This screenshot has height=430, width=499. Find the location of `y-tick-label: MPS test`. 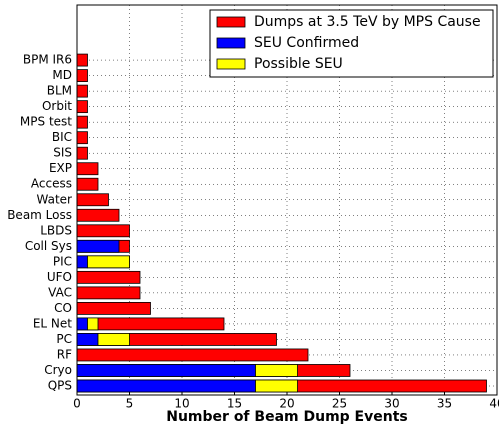

y-tick-label: MPS test is located at coordinates (46, 122).